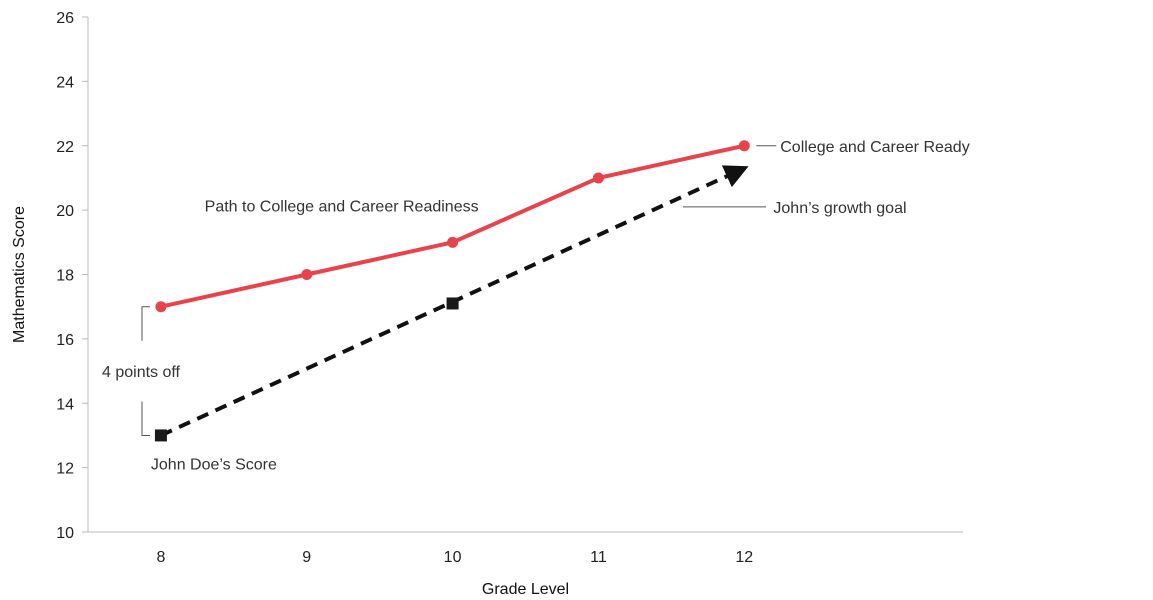  I want to click on y-ticks: 10 12 14 16 18 20 22 24 26, so click(72, 276).